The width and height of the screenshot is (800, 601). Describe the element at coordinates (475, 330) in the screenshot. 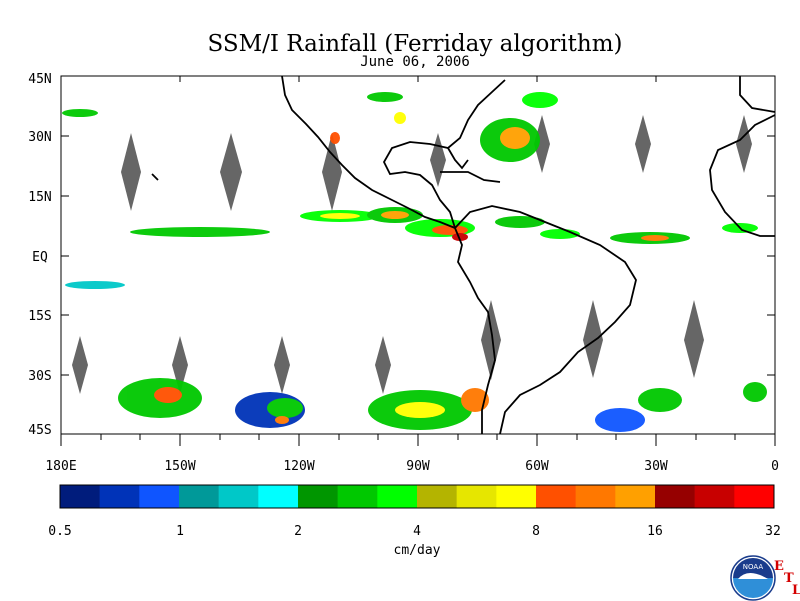

I see `coastline-south-america-west` at that location.